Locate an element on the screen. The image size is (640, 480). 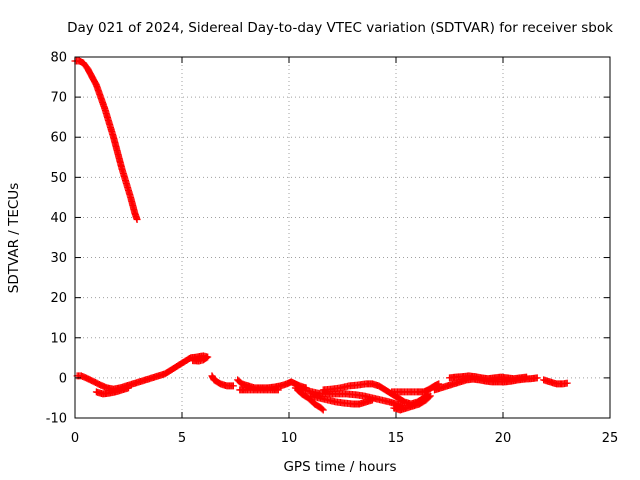
y-tick-label: 20 is located at coordinates (58, 298).